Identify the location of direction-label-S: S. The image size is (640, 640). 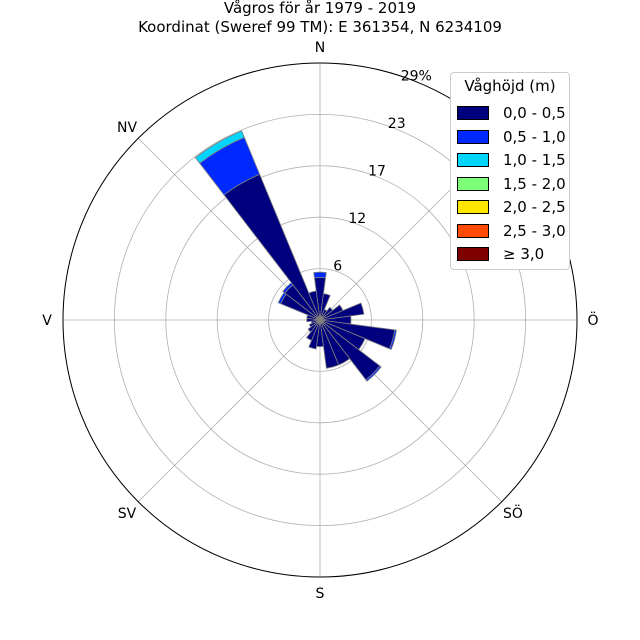
(320, 594).